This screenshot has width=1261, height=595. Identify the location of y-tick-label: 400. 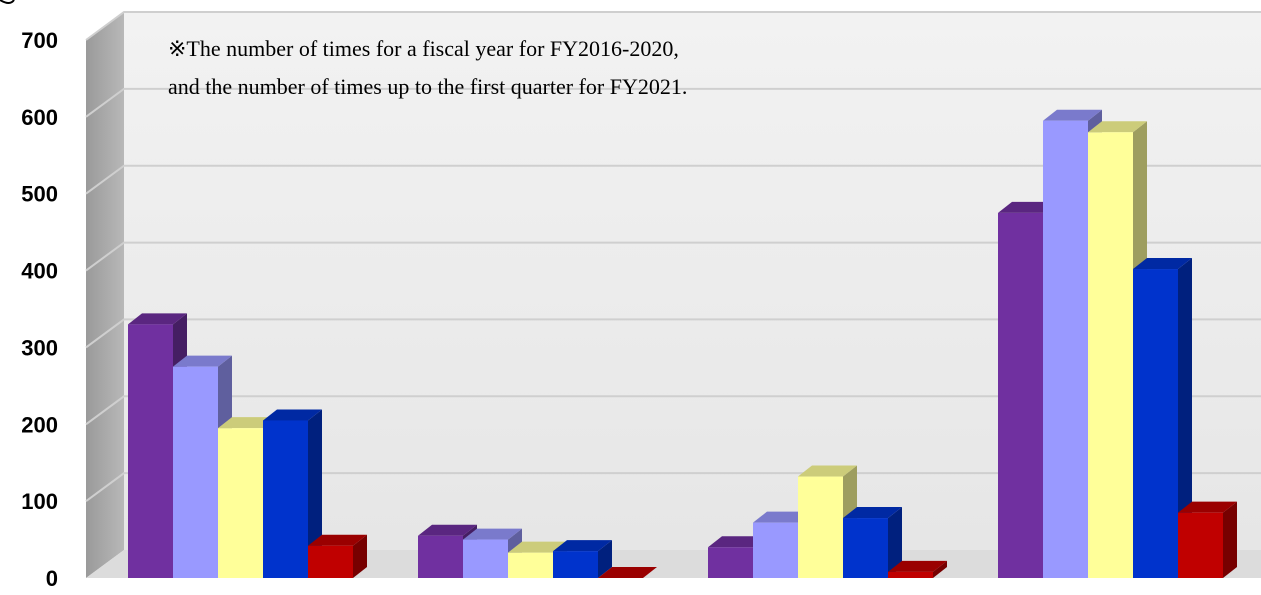
(39, 271).